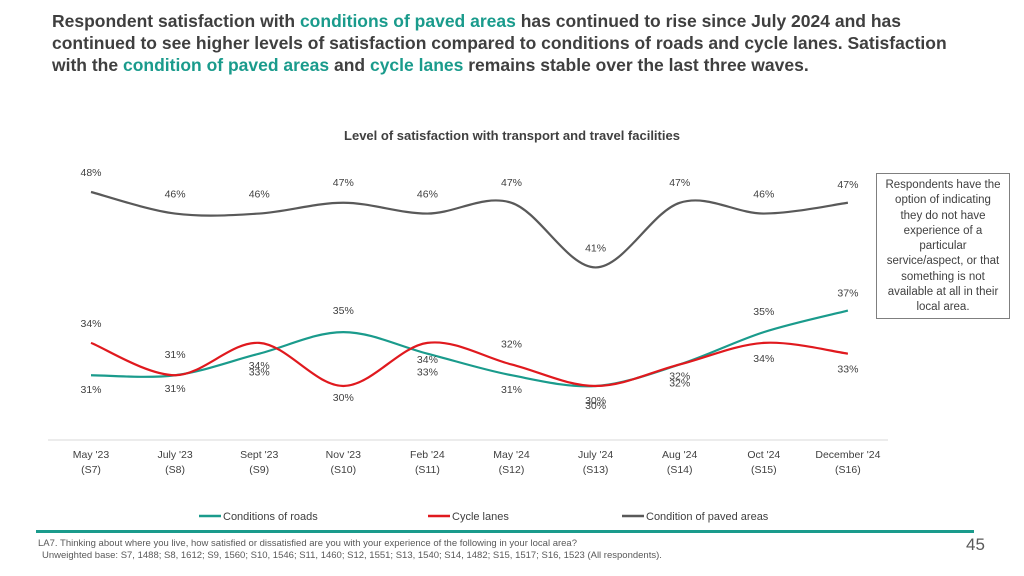  I want to click on headline-text-3: and, so click(349, 65).